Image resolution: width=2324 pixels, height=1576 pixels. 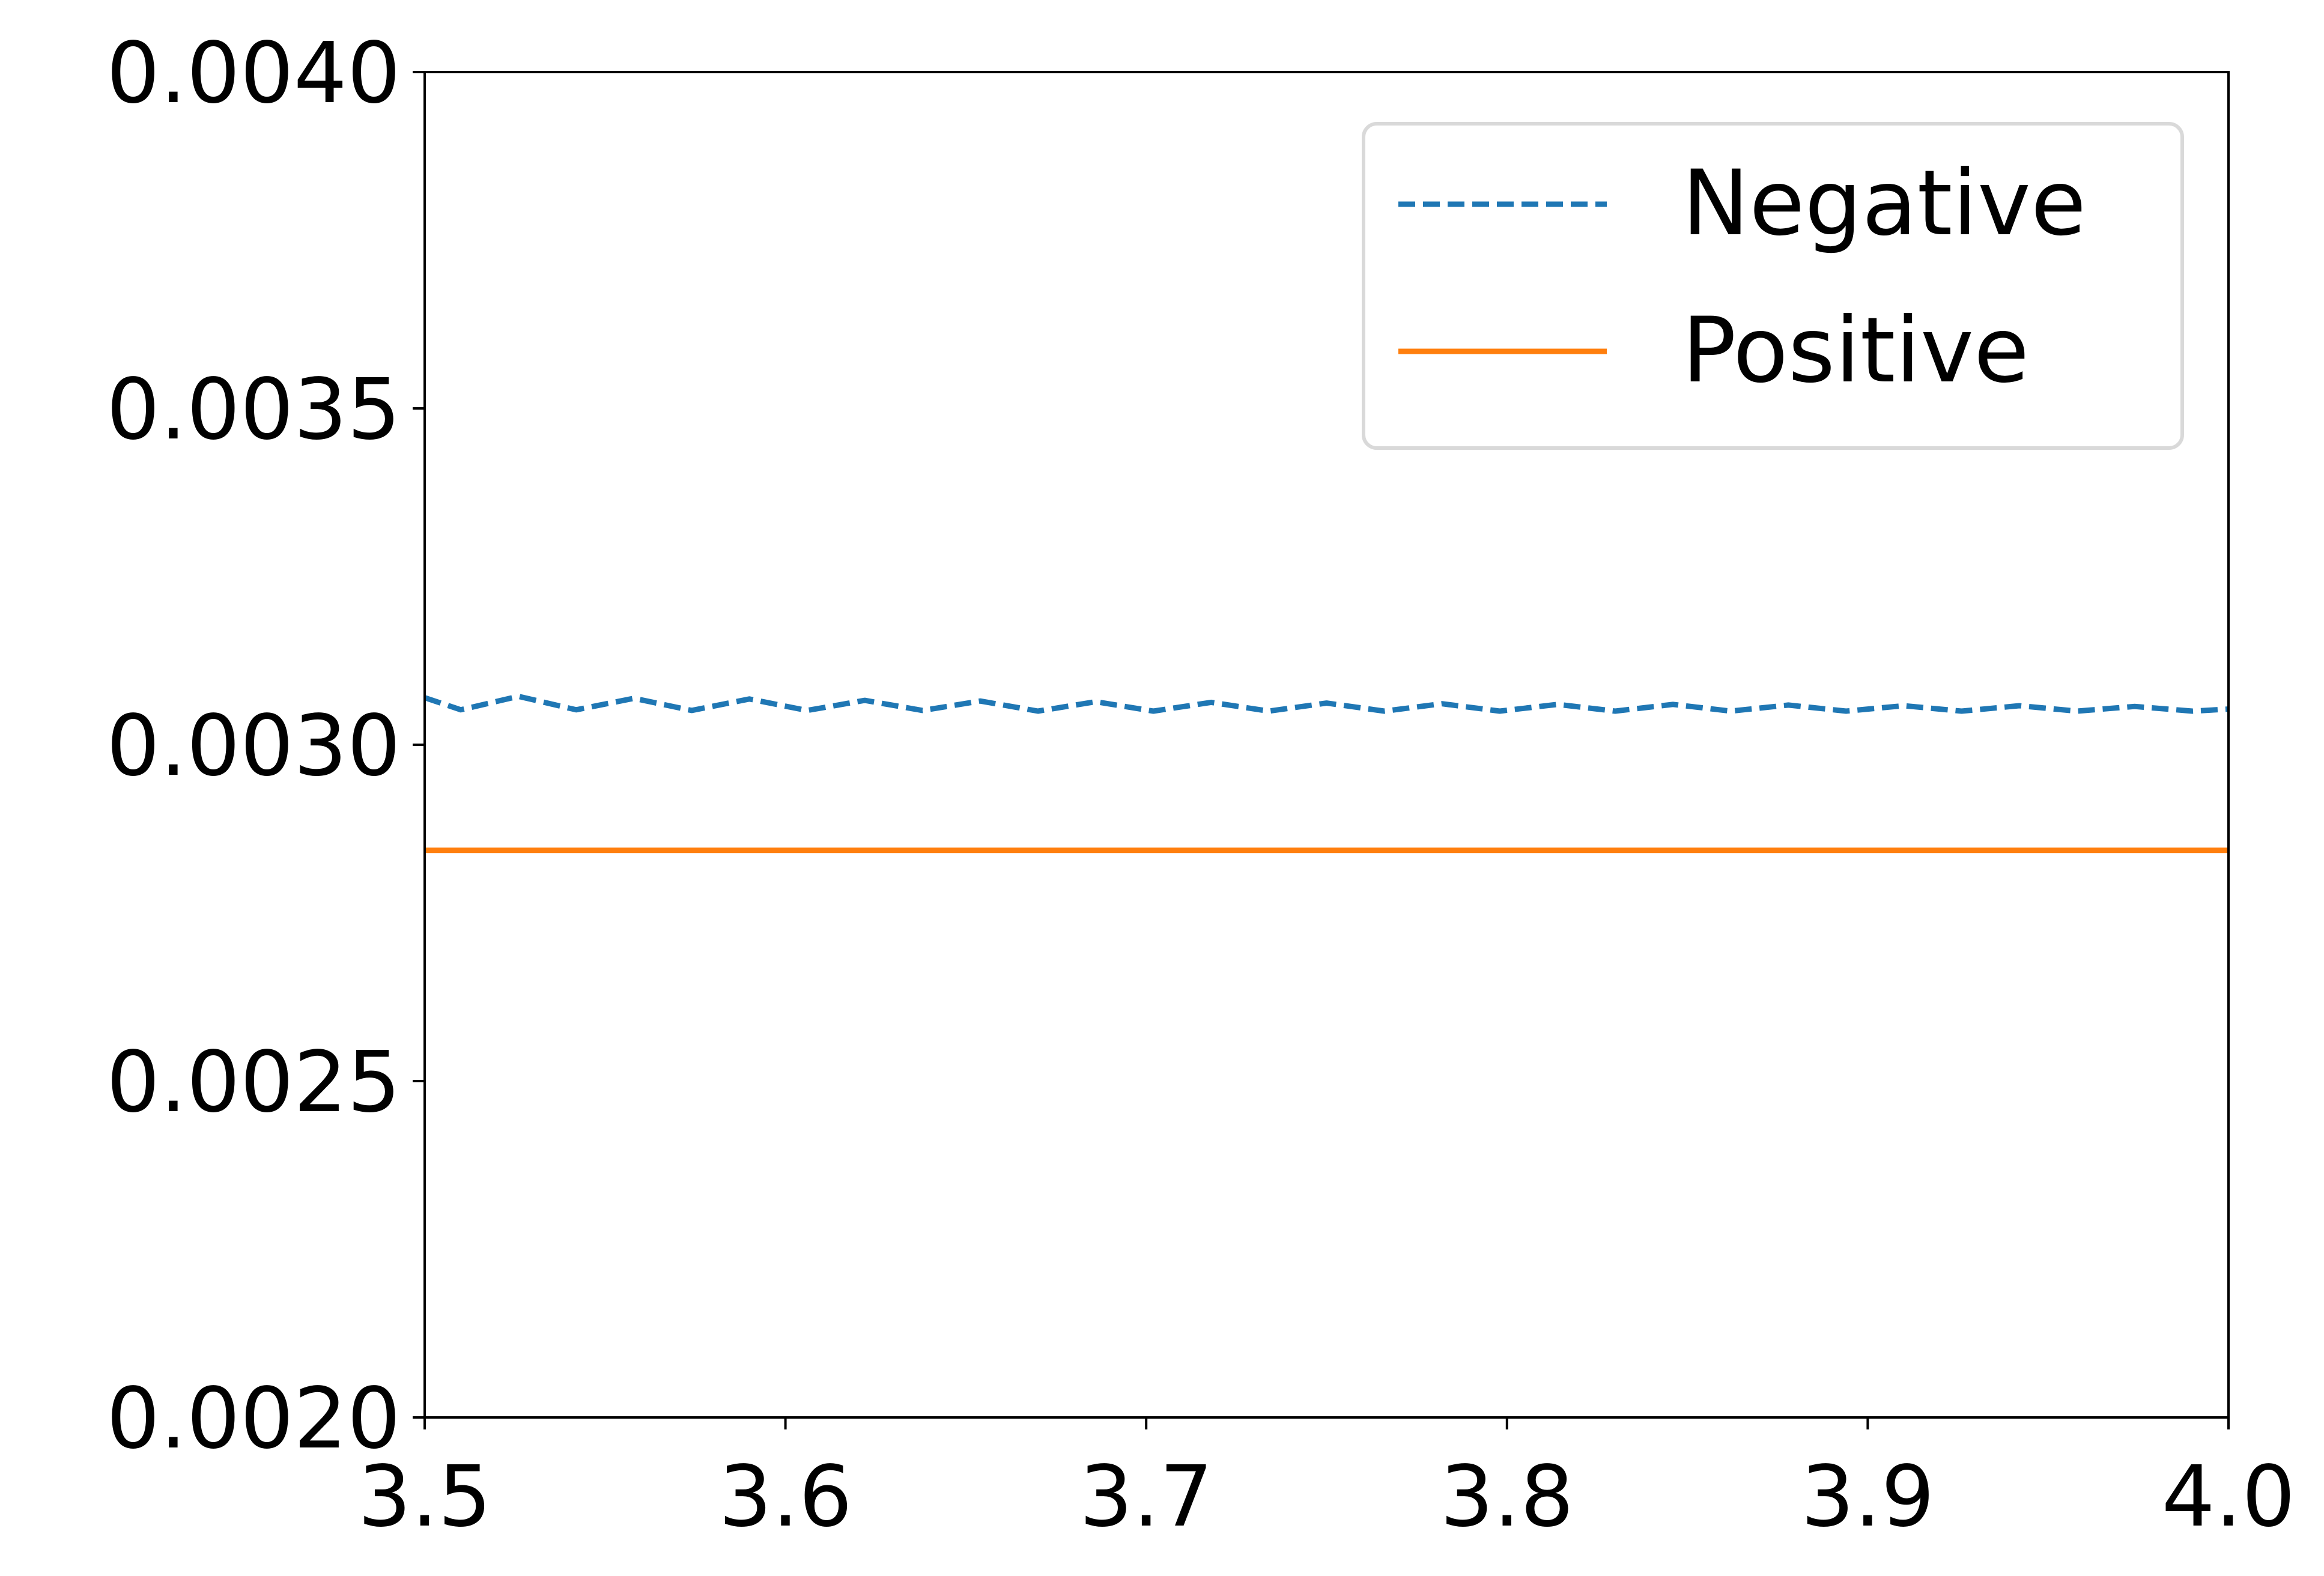 What do you see at coordinates (425, 1497) in the screenshot?
I see `x-tick-label: 3.5` at bounding box center [425, 1497].